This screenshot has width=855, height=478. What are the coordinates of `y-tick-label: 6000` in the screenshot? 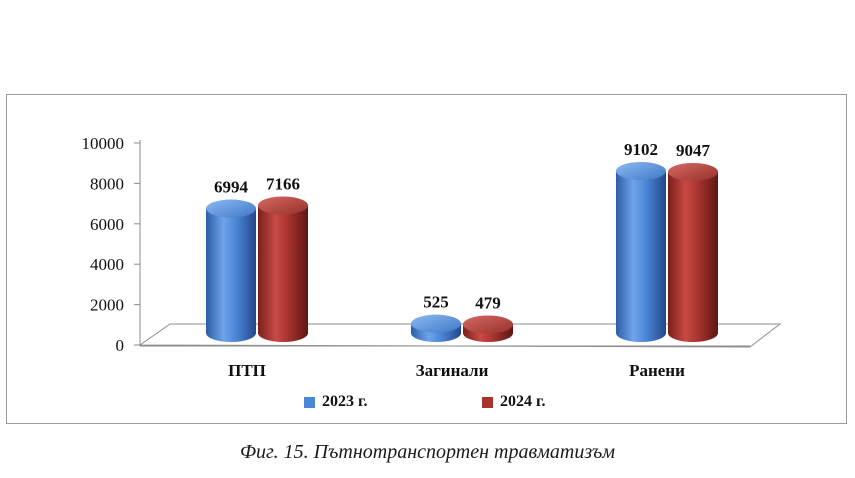 It's located at (107, 224).